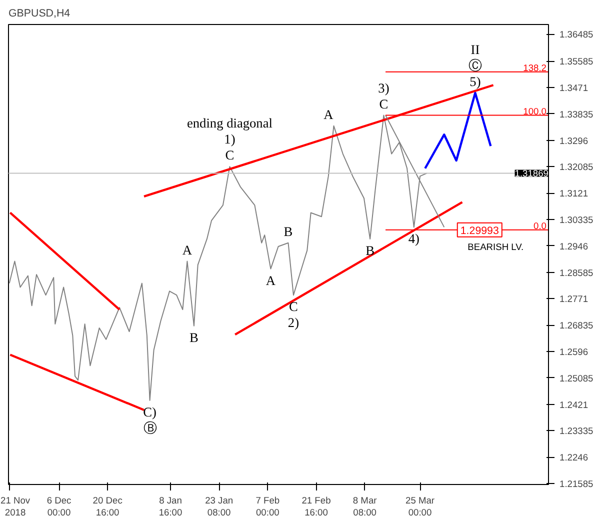 The height and width of the screenshot is (525, 600). Describe the element at coordinates (420, 507) in the screenshot. I see `x-tick-label: 25 Mar 00:00` at that location.